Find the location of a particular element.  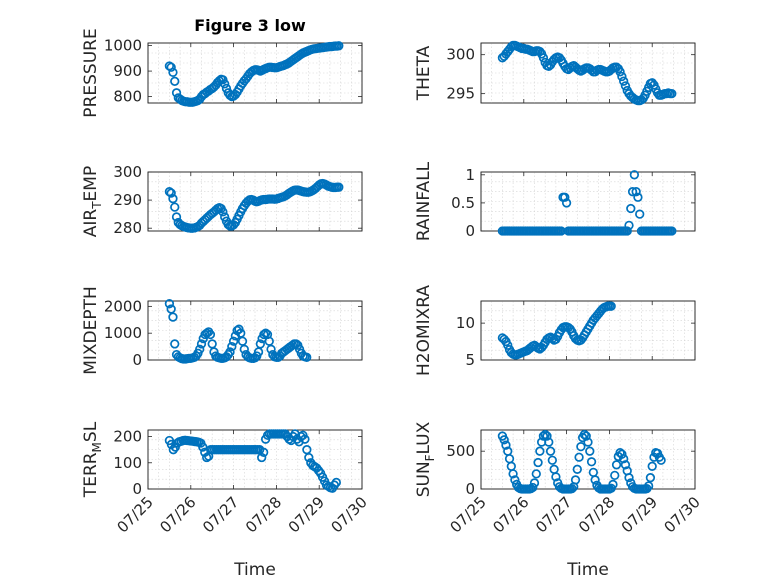

x-axis-label-left: Time is located at coordinates (254, 570).